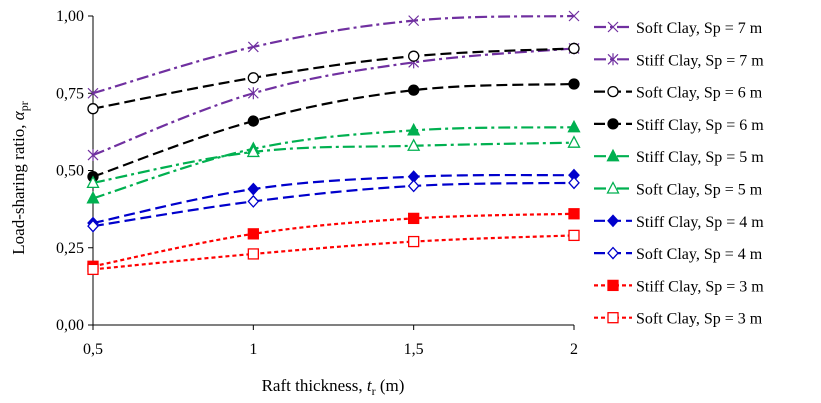  I want to click on legend-item: Stiff Clay, Sp = 6 m, so click(679, 125).